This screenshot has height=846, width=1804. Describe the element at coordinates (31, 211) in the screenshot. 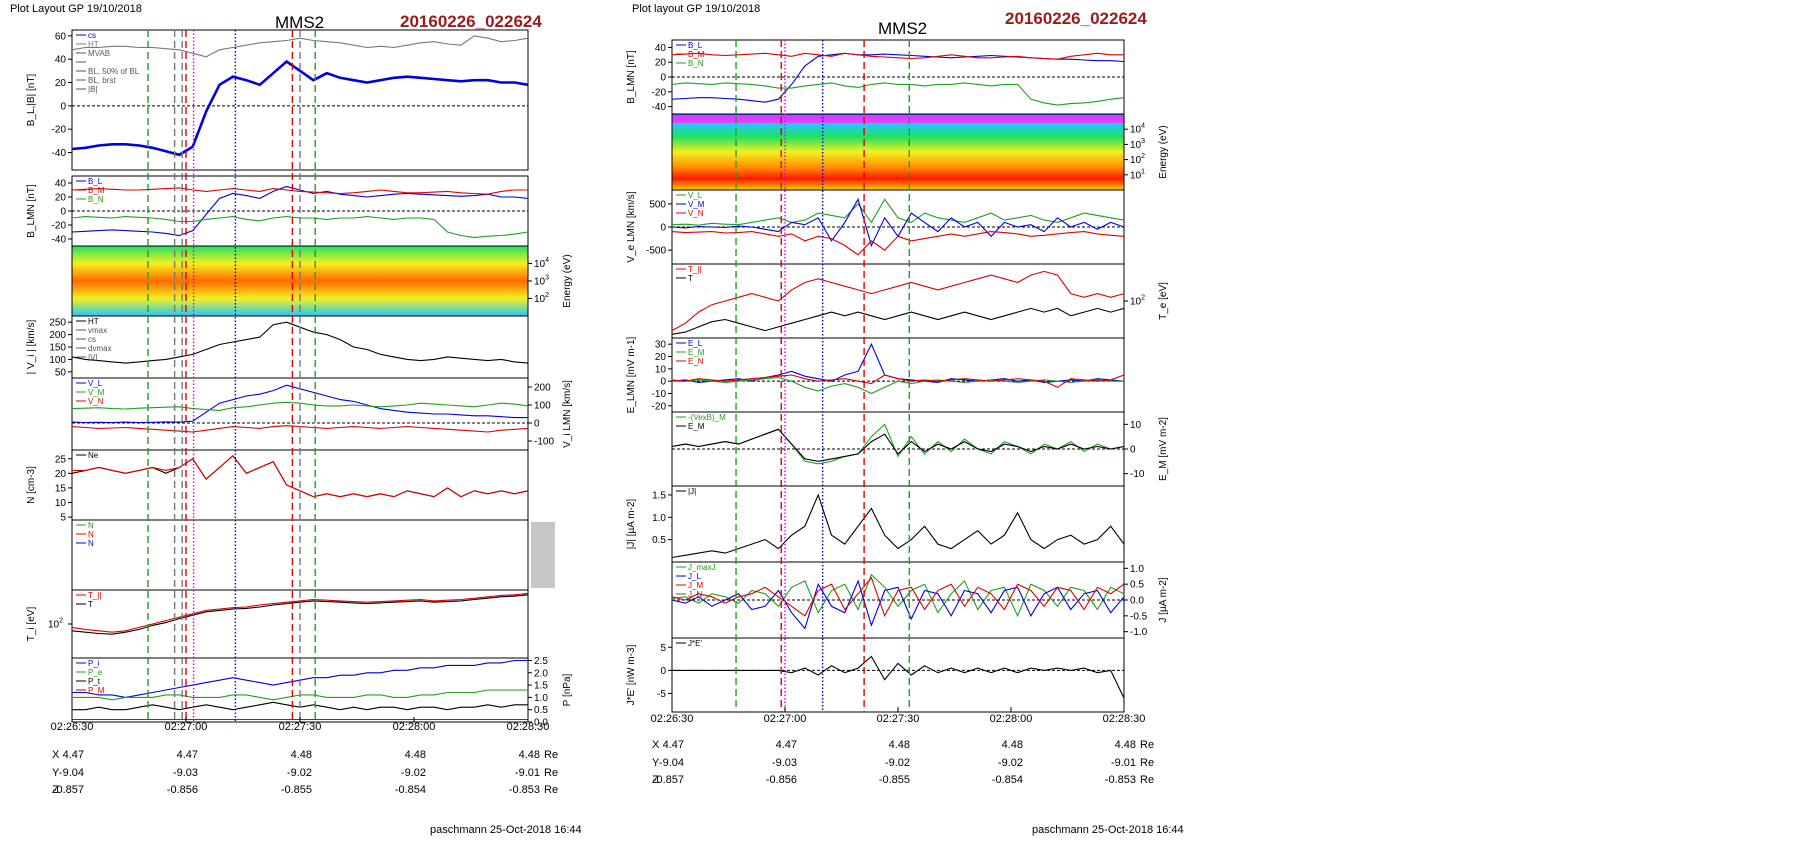

I see `left-panel-1-ylabel: B_LMN [nT]` at that location.